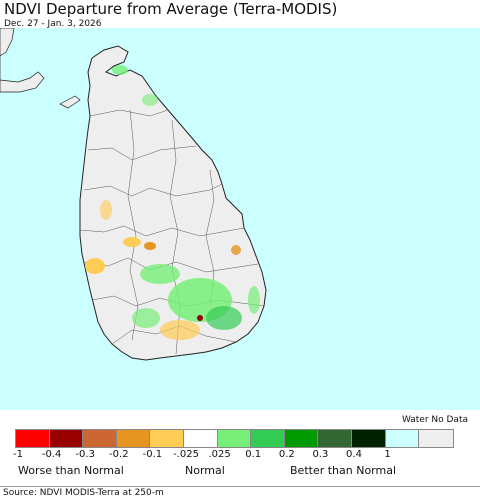 Image resolution: width=480 pixels, height=502 pixels. Describe the element at coordinates (286, 454) in the screenshot. I see `legend-tick-label: 0.2` at that location.